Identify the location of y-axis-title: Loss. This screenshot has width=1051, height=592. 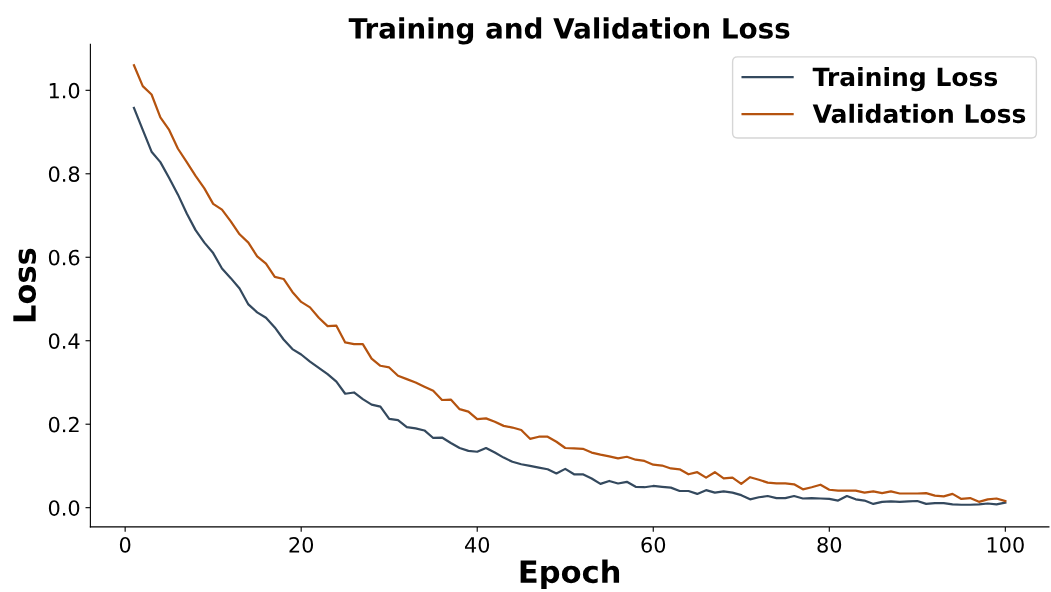
(25, 285).